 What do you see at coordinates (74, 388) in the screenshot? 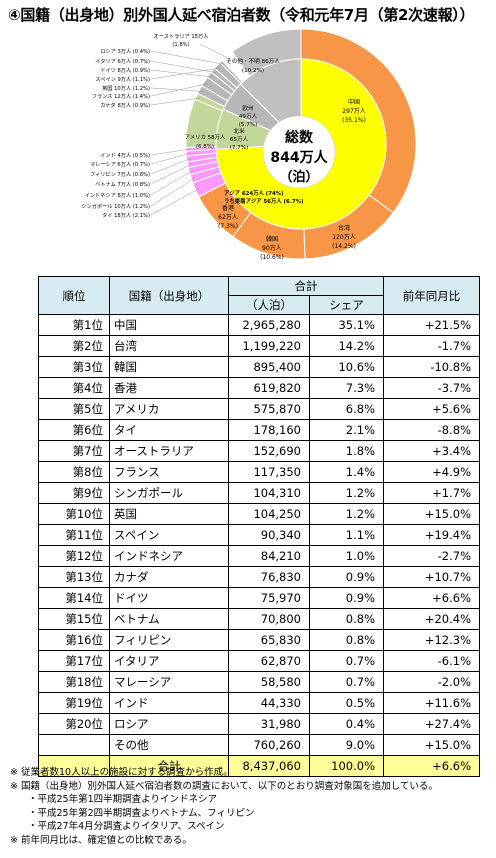
I see `cell-rank: 第4位` at bounding box center [74, 388].